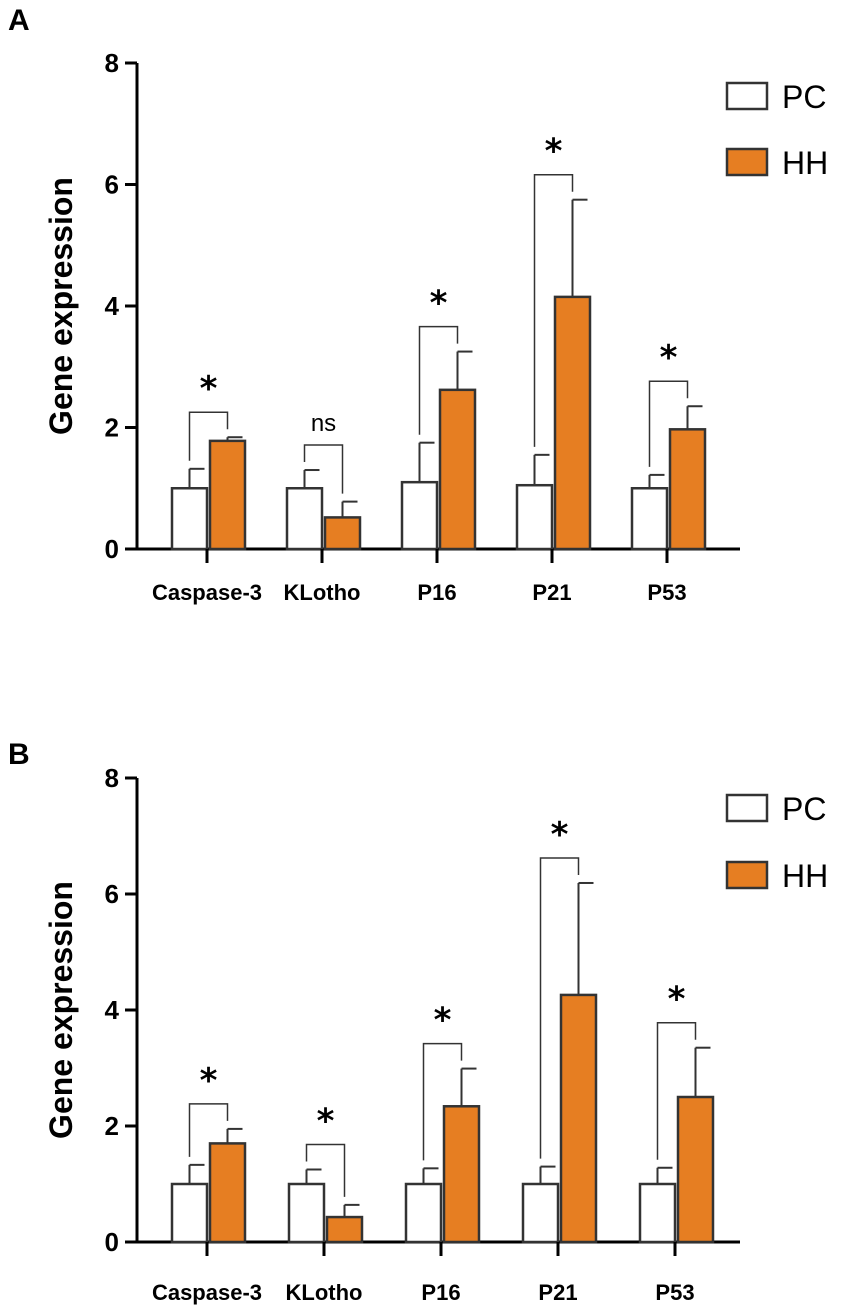 This screenshot has height=1316, width=850. Describe the element at coordinates (19, 754) in the screenshot. I see `panel-label: B` at that location.